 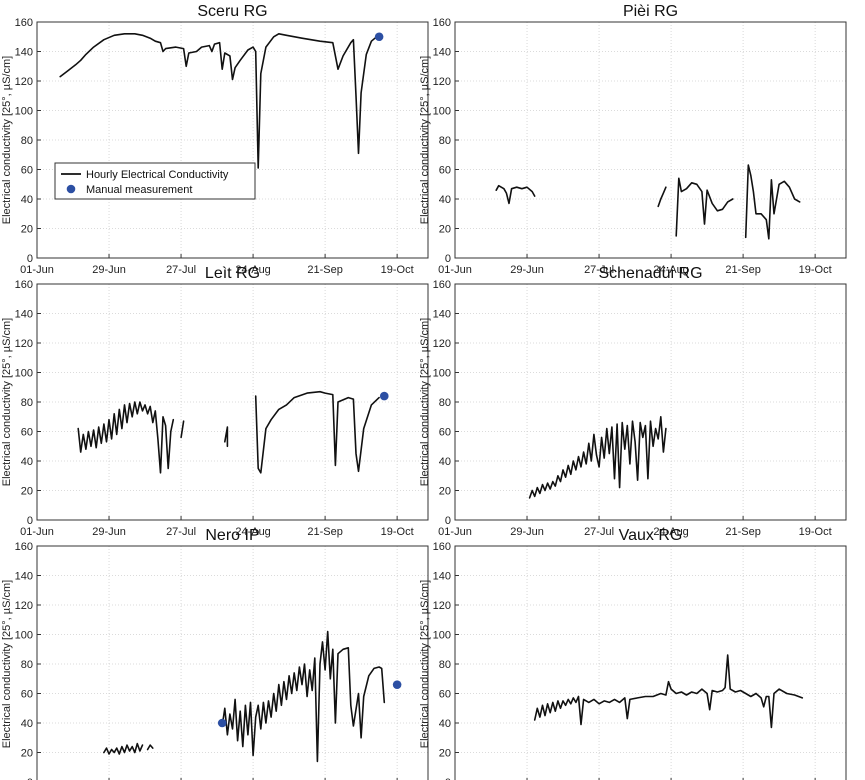 What do you see at coordinates (650, 11) in the screenshot?
I see `chart-title: Pièi RG` at bounding box center [650, 11].